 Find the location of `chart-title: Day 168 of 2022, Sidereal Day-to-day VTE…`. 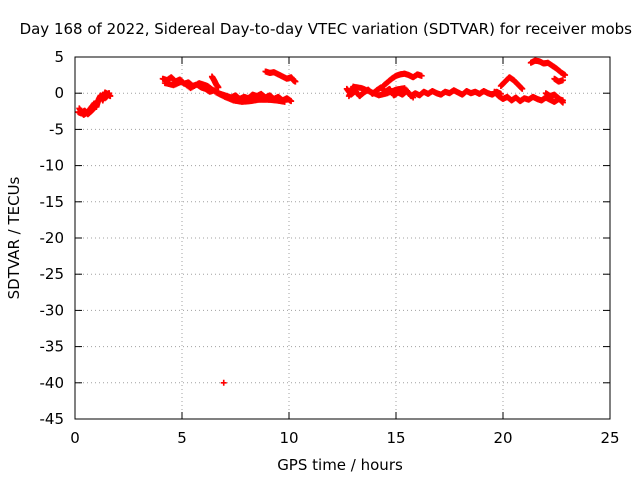

chart-title: Day 168 of 2022, Sidereal Day-to-day VTE… is located at coordinates (326, 29).